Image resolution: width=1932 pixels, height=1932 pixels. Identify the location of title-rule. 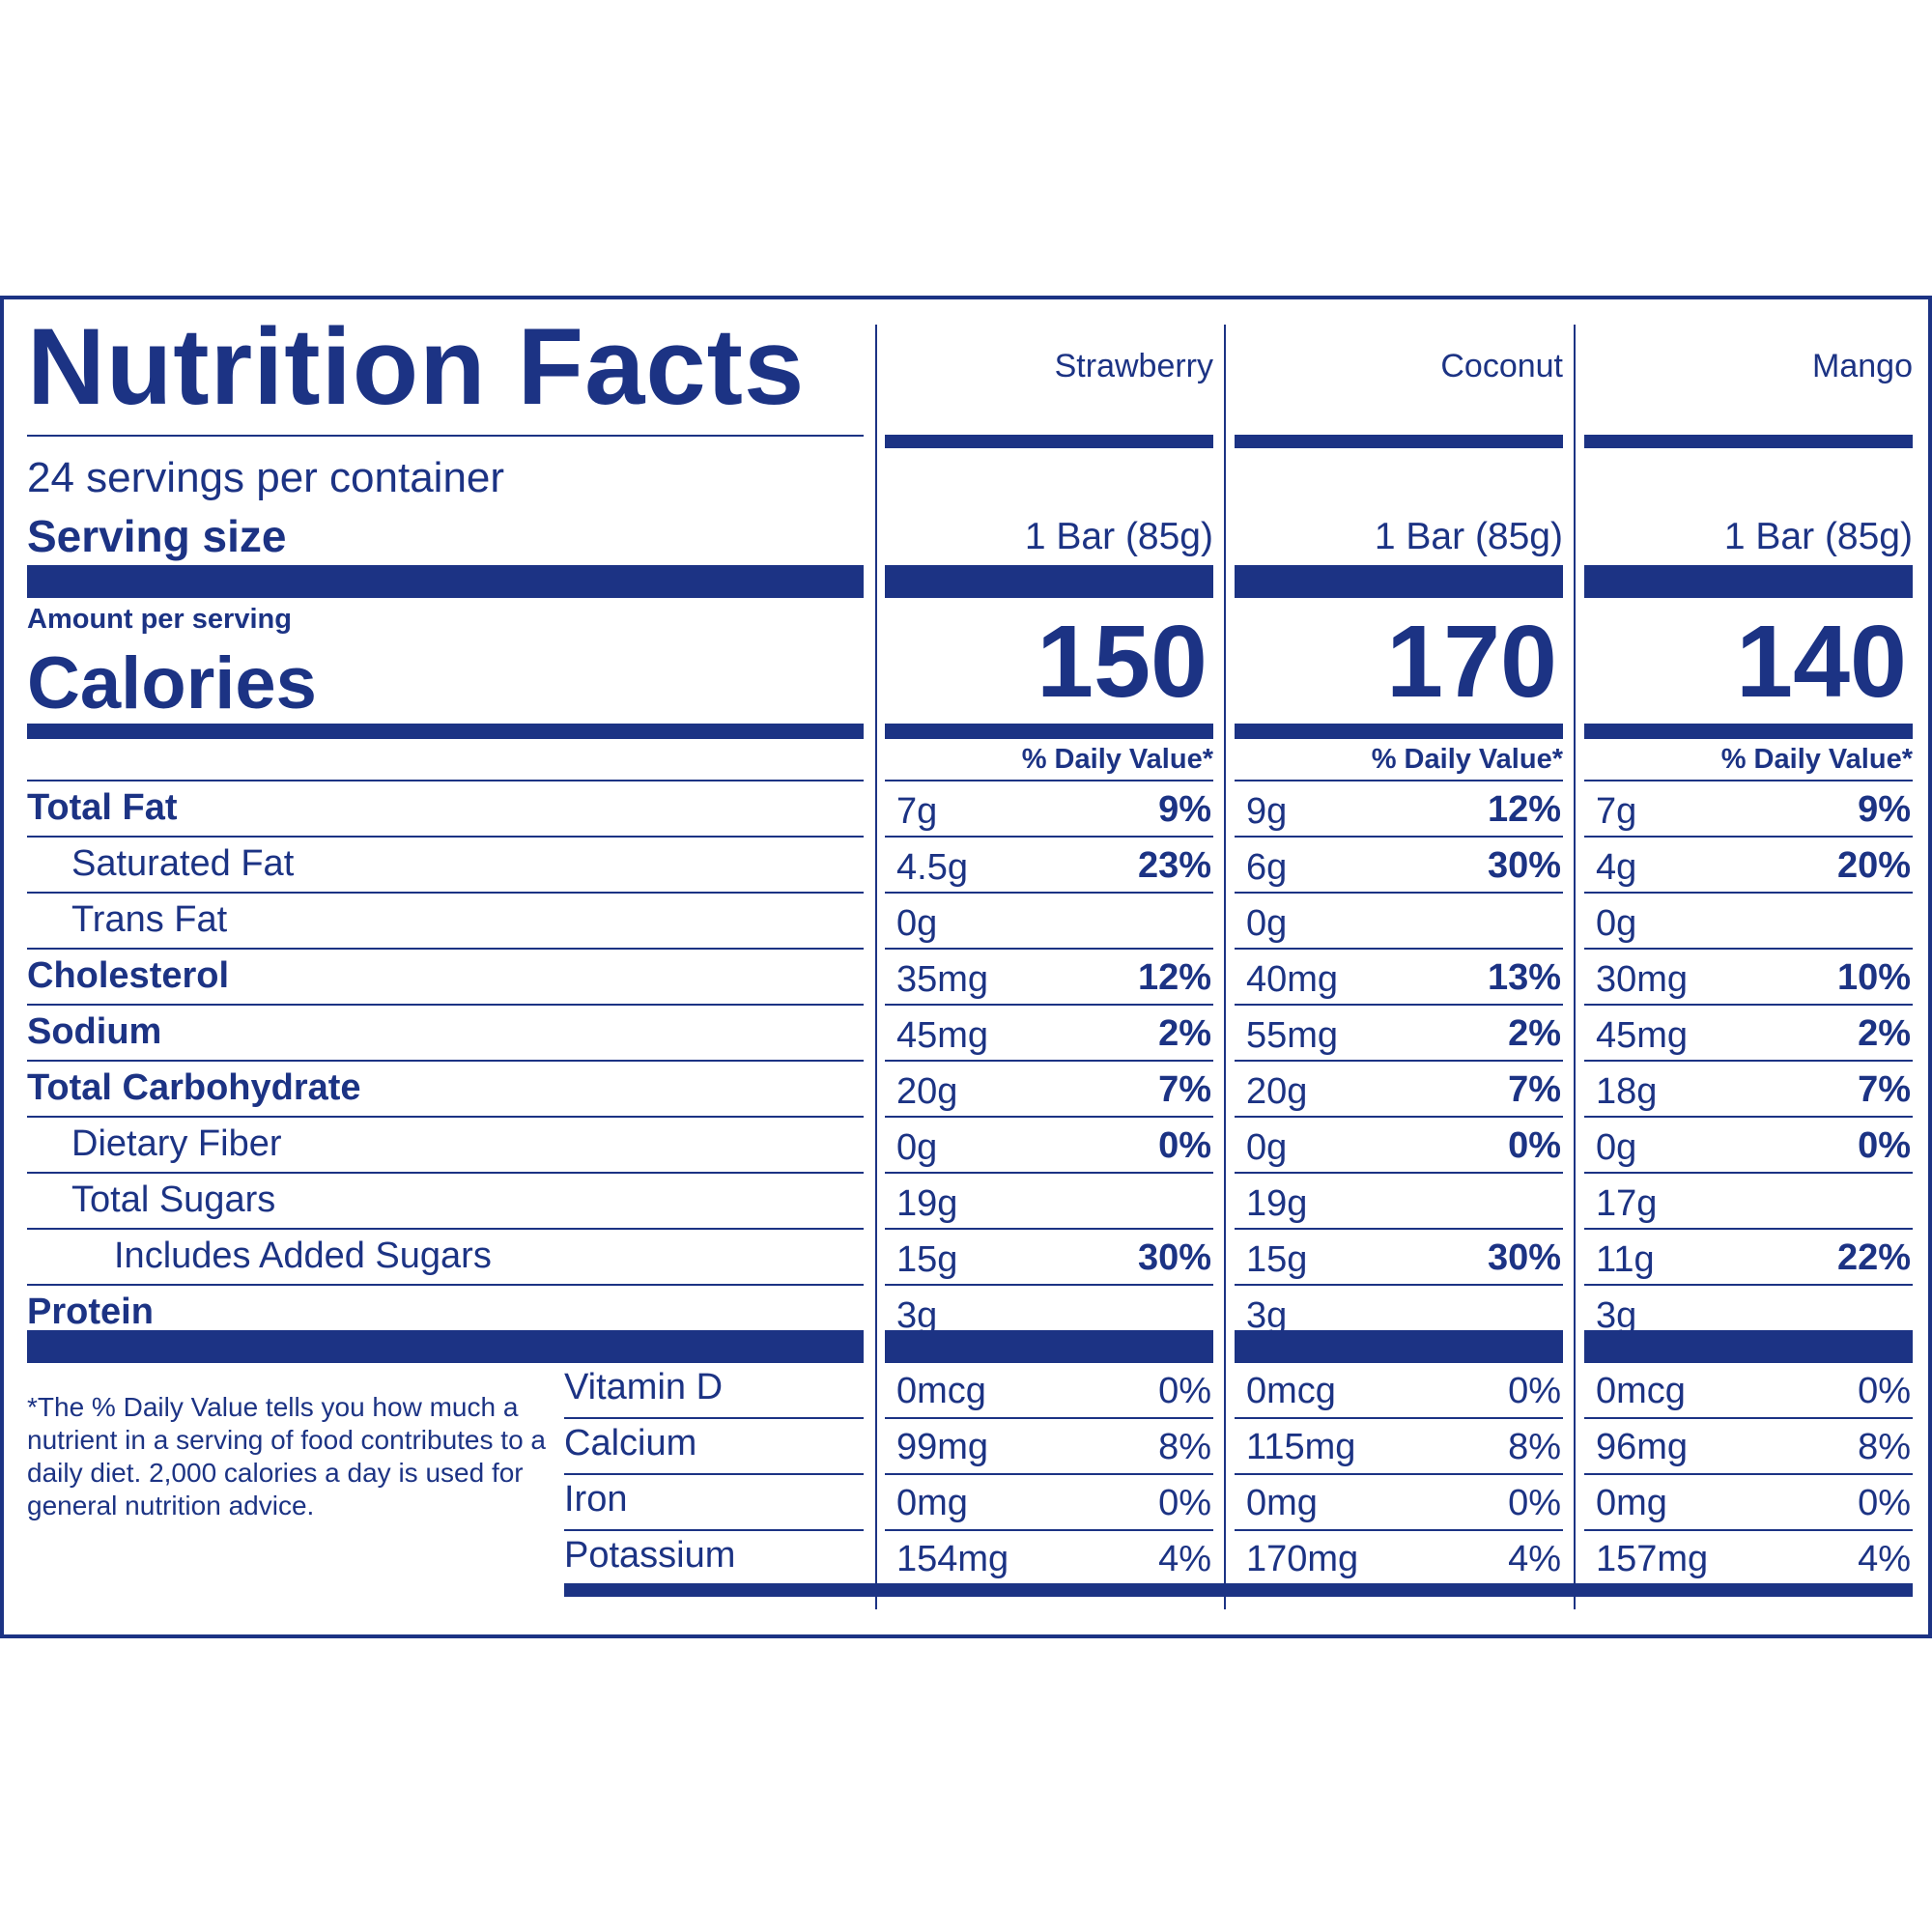
(445, 436).